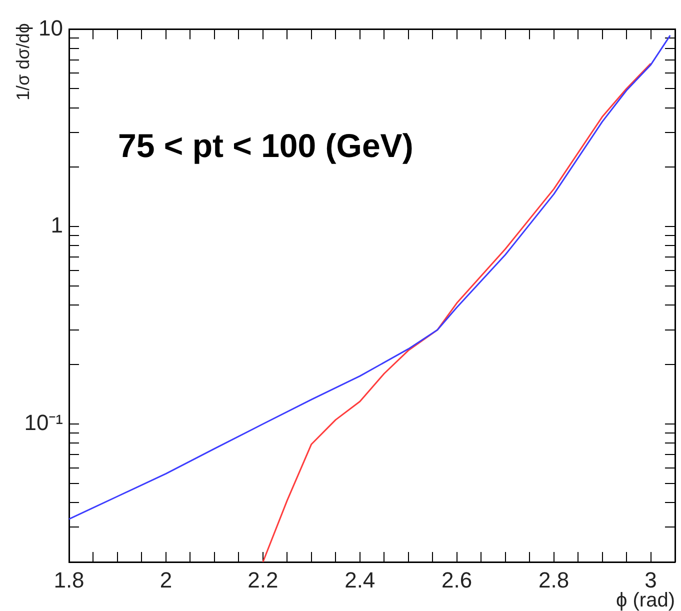 The height and width of the screenshot is (611, 681). What do you see at coordinates (645, 600) in the screenshot?
I see `x-axis-title: ϕ (rad)` at bounding box center [645, 600].